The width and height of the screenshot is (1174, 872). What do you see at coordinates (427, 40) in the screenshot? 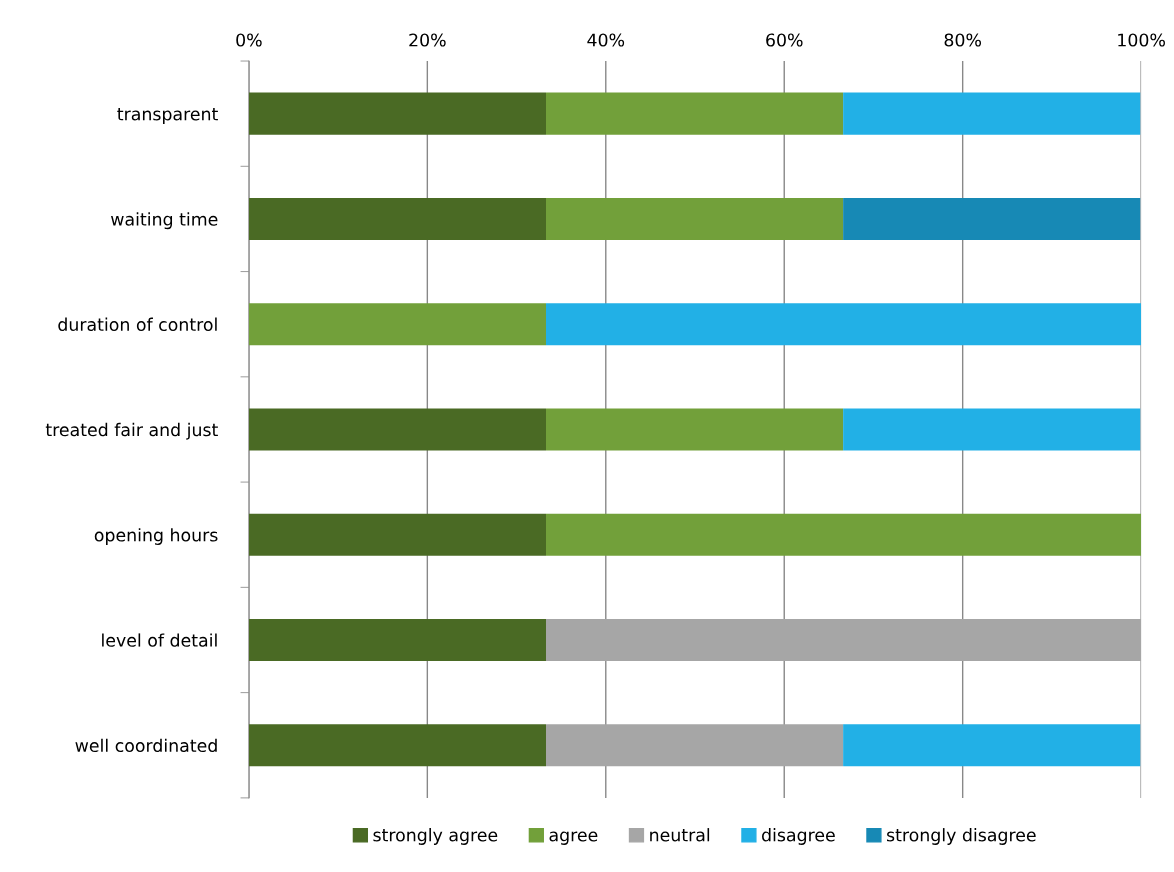
I see `x-tick-label: 20%` at bounding box center [427, 40].